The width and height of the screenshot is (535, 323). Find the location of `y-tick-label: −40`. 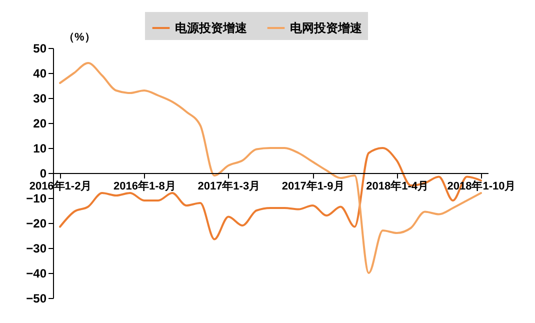

y-tick-label: −40 is located at coordinates (36, 273).